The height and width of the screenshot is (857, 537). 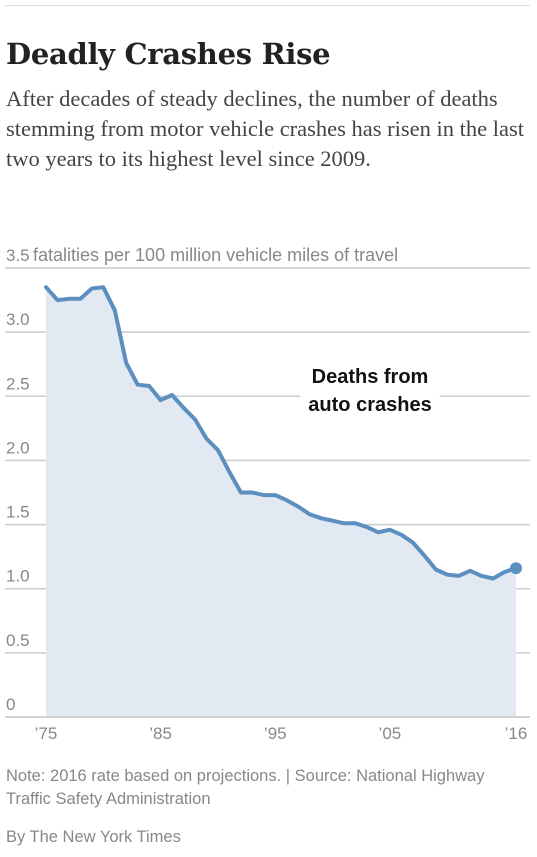 I want to click on x-axis-tick-labels: ’75 ’85 ’95 ’05 ’16, so click(x=281, y=733).